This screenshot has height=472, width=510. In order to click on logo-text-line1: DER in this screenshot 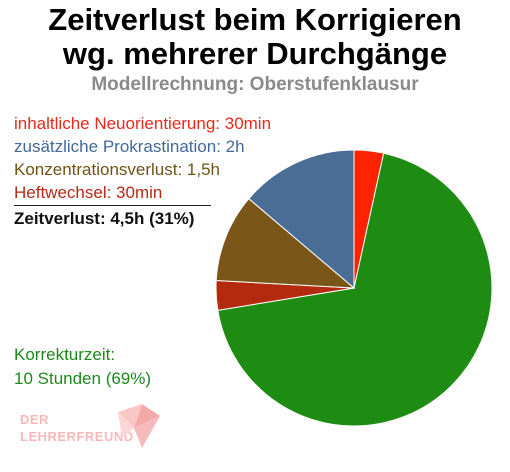, I will do `click(34, 419)`.